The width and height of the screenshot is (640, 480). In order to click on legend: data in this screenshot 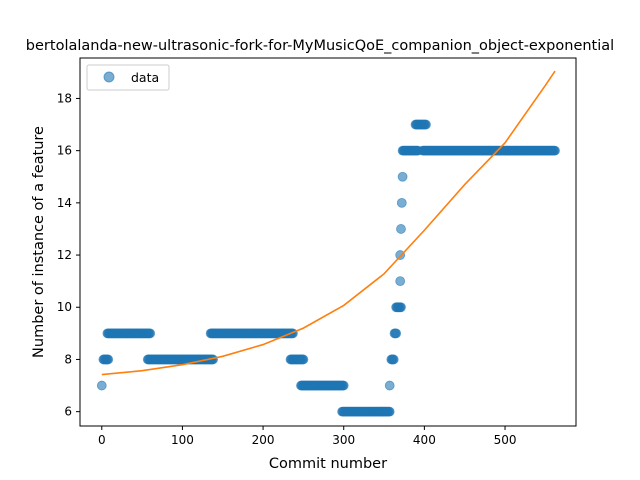, I will do `click(128, 77)`.